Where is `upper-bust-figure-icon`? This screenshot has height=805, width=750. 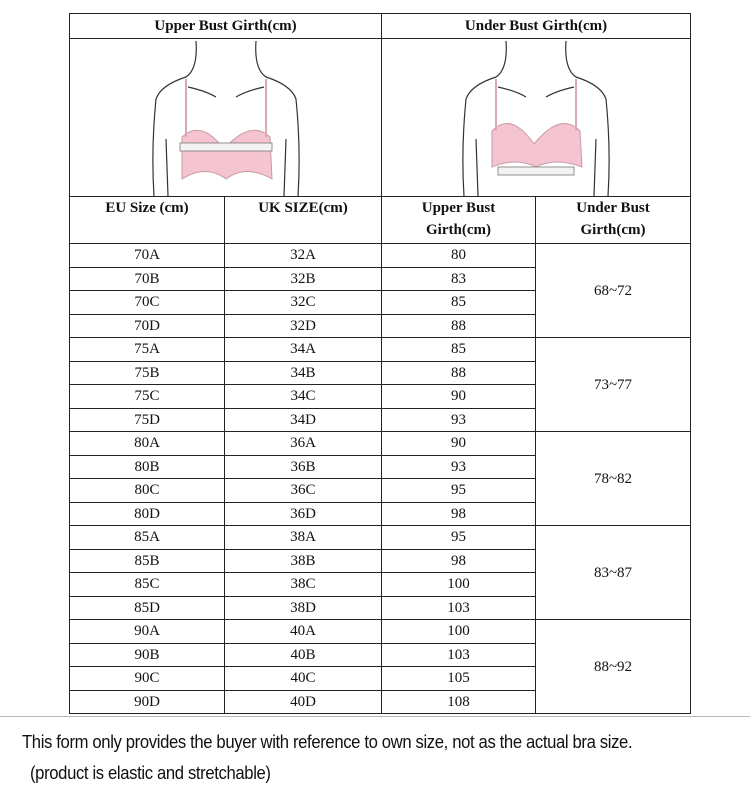 upper-bust-figure-icon is located at coordinates (225, 118).